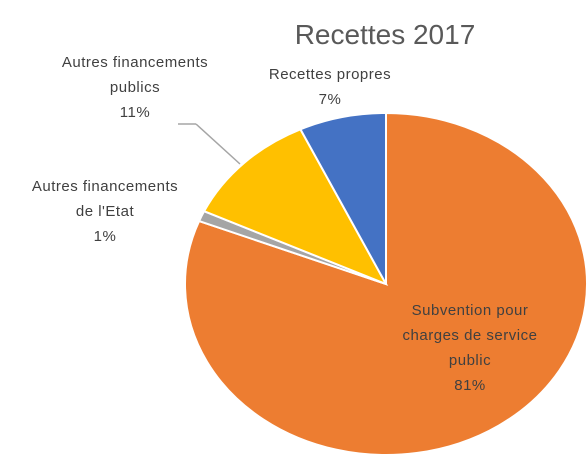 The height and width of the screenshot is (459, 587). What do you see at coordinates (470, 385) in the screenshot?
I see `value-label: 81%` at bounding box center [470, 385].